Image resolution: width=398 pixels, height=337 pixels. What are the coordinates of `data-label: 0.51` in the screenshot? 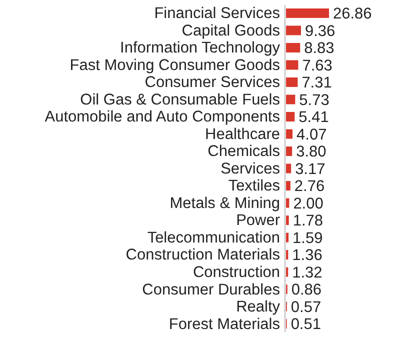 It's located at (305, 325).